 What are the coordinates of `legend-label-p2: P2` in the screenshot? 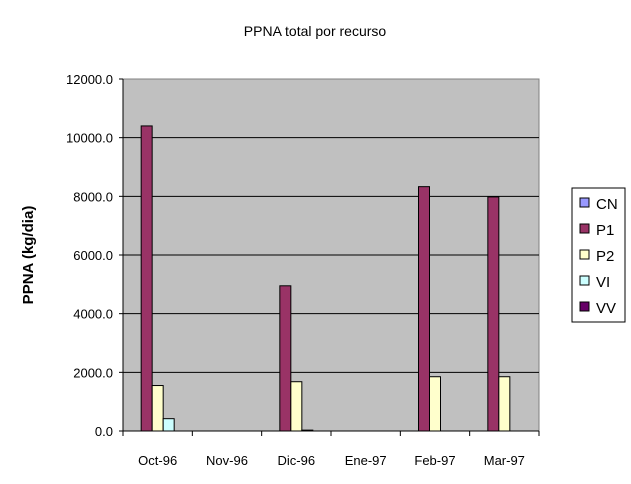 It's located at (605, 256).